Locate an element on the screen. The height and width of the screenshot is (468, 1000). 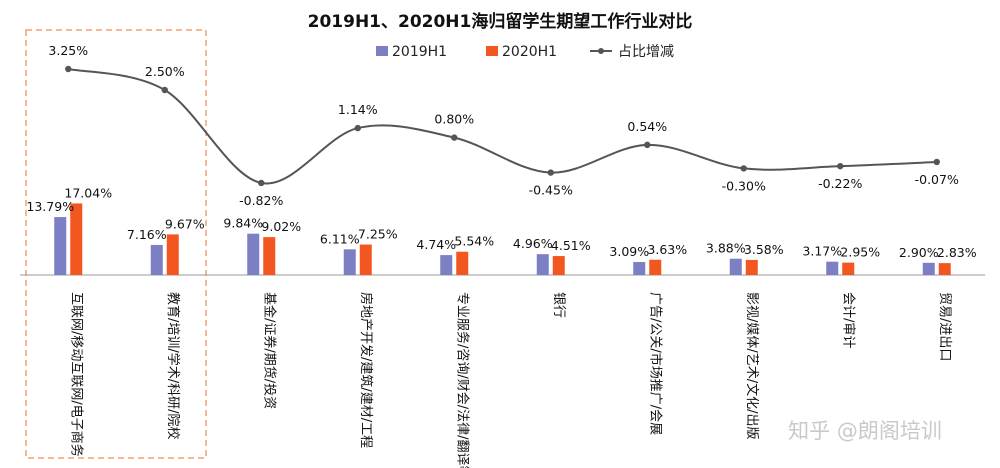
data-label-2019h1: 3.17% is located at coordinates (822, 251).